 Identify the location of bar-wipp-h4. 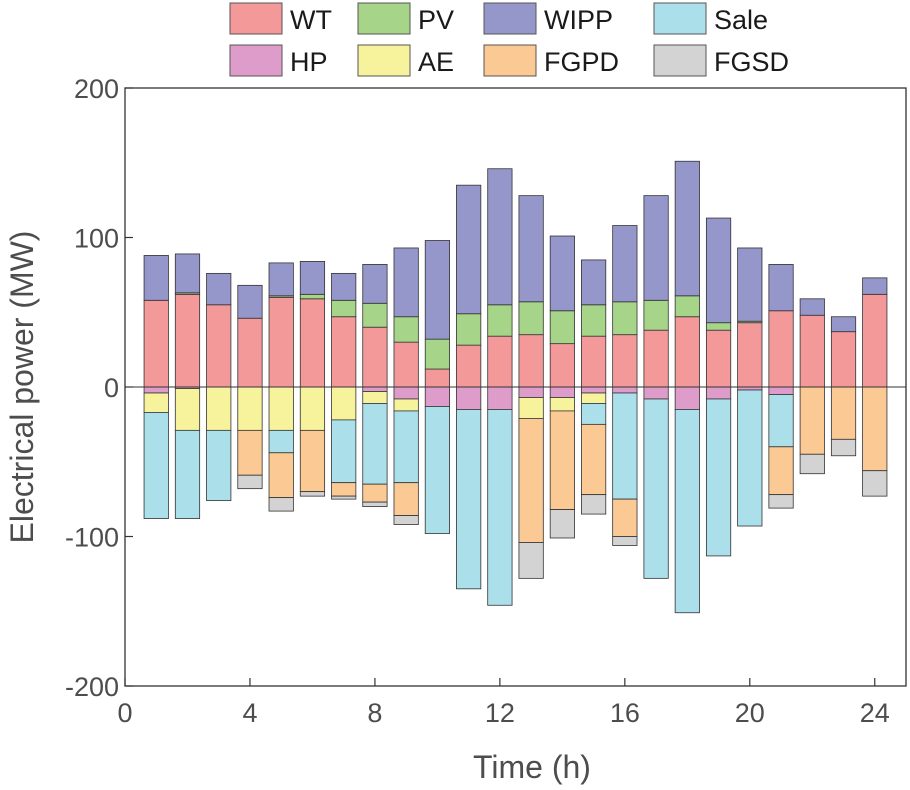
(250, 301).